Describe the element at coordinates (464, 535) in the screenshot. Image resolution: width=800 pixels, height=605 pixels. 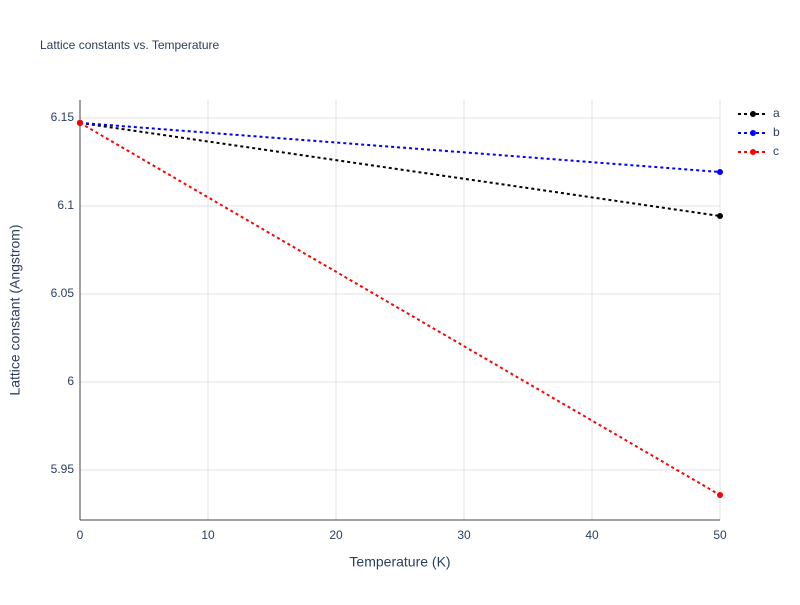
I see `x-tick-label: 30` at that location.